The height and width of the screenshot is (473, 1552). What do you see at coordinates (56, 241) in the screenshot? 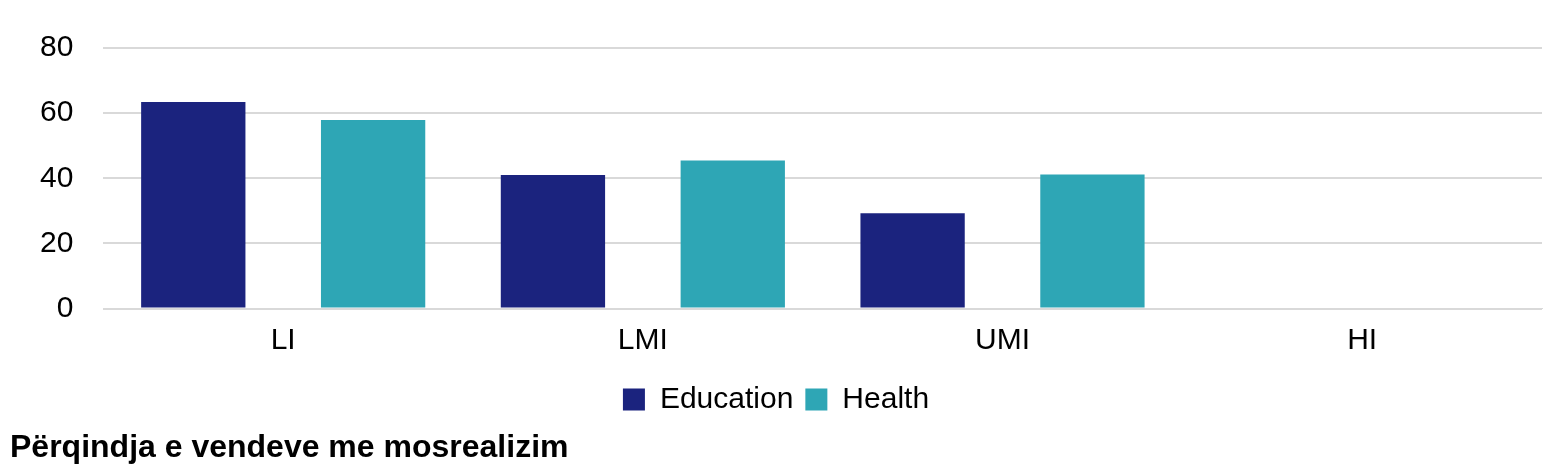
I see `y-tick-label: 20` at bounding box center [56, 241].